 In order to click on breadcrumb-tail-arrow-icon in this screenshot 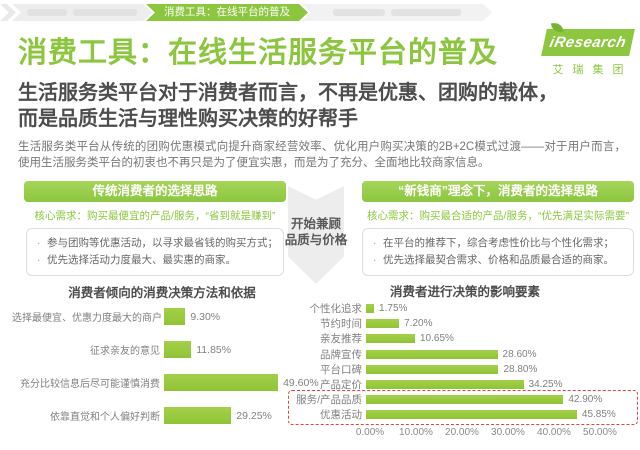, I will do `click(8, 12)`.